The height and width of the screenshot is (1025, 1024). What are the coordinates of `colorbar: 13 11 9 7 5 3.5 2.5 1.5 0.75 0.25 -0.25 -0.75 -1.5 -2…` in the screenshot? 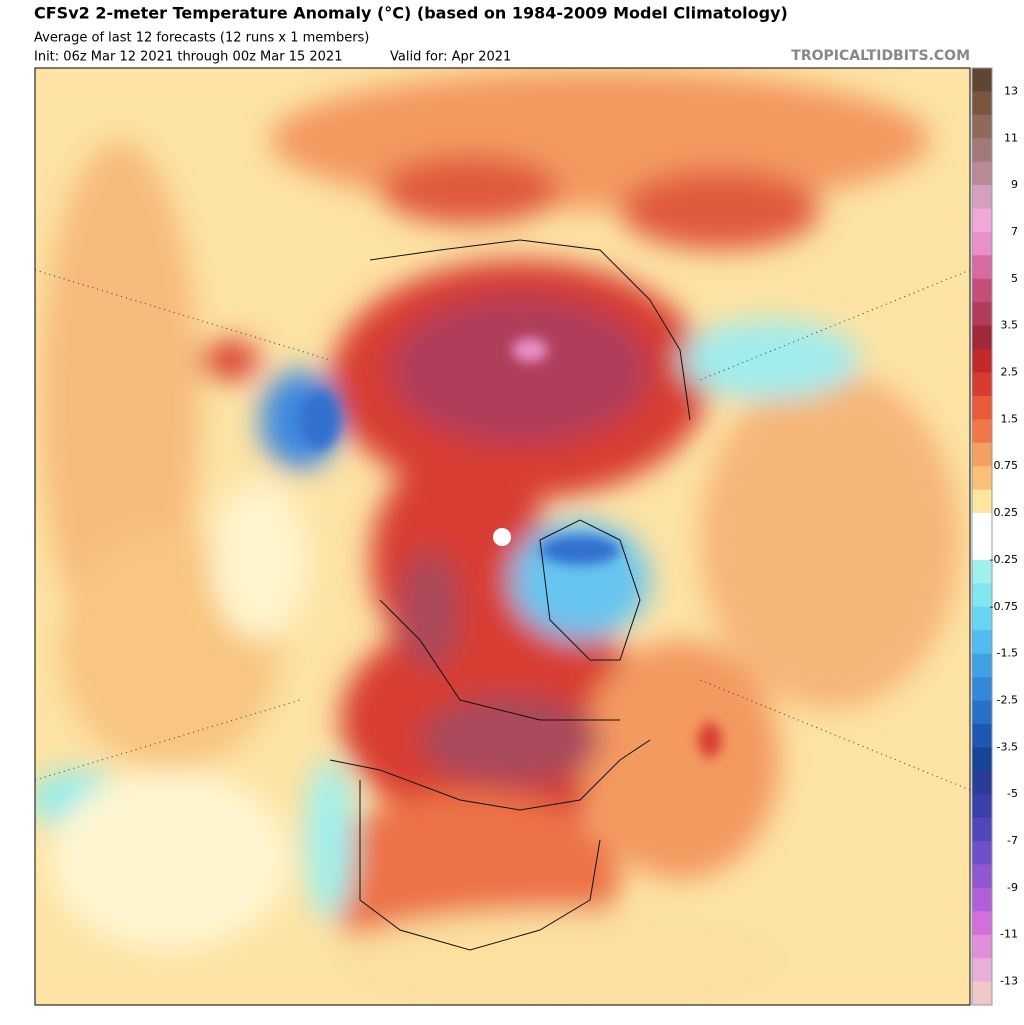 It's located at (995, 536).